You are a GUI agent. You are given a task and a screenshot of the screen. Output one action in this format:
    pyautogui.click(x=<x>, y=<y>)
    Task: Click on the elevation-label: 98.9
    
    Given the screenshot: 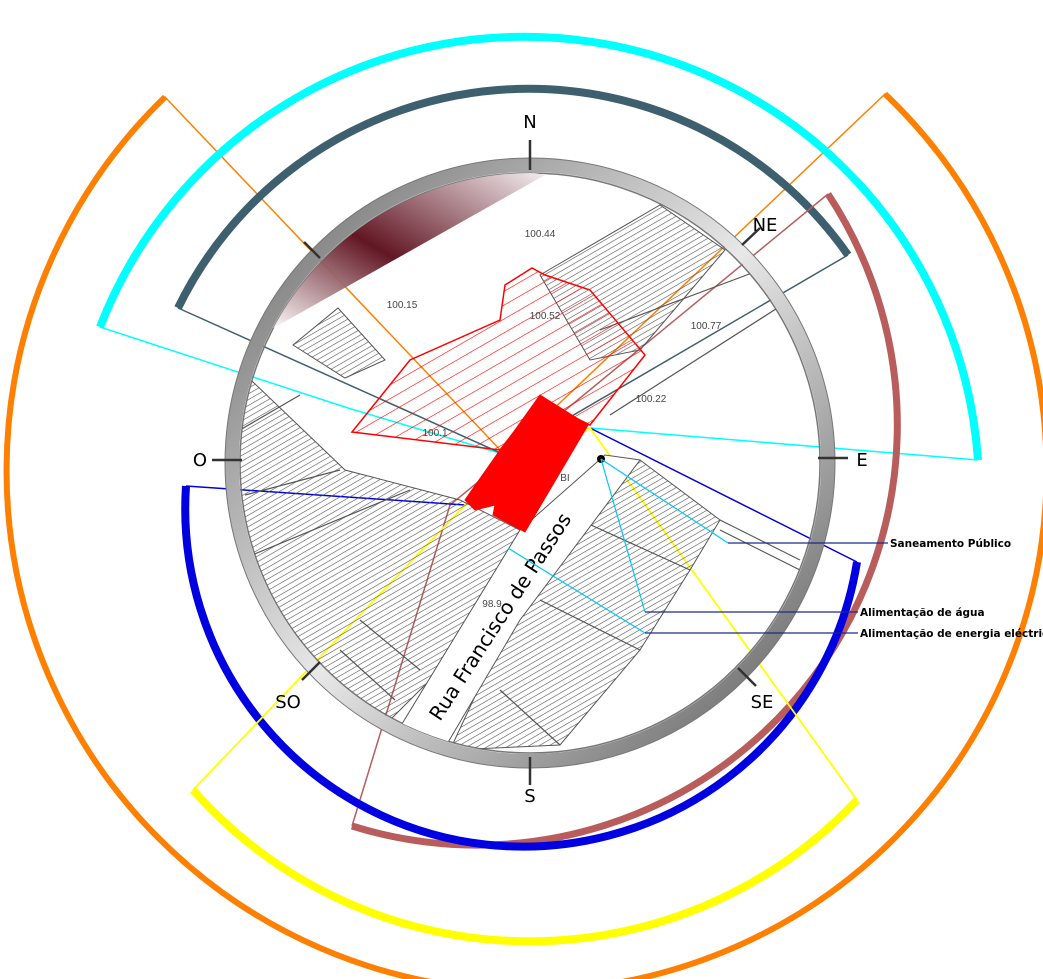 What is the action you would take?
    pyautogui.click(x=492, y=604)
    